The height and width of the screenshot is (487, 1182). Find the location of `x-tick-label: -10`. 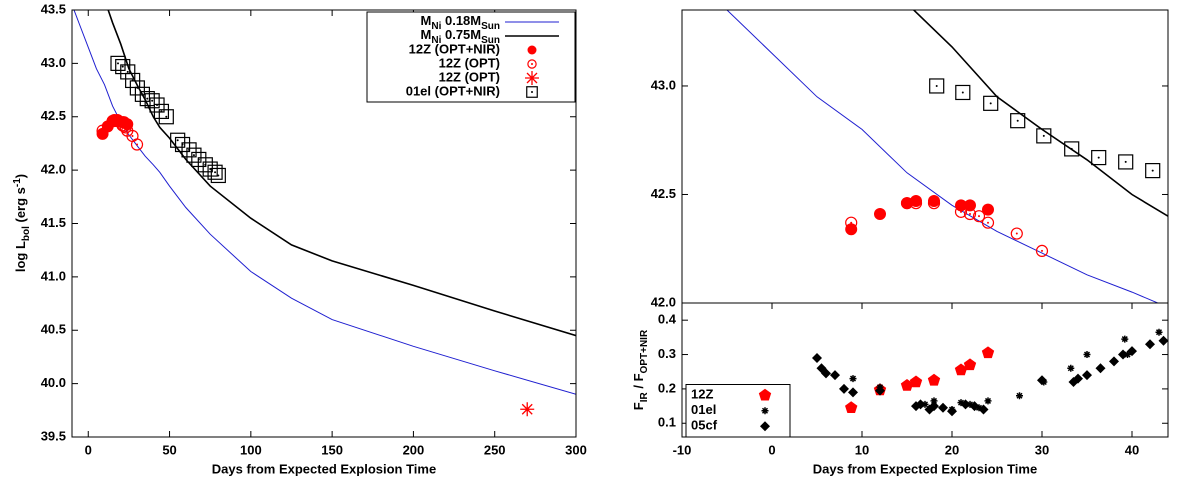

x-tick-label: -10 is located at coordinates (682, 449).